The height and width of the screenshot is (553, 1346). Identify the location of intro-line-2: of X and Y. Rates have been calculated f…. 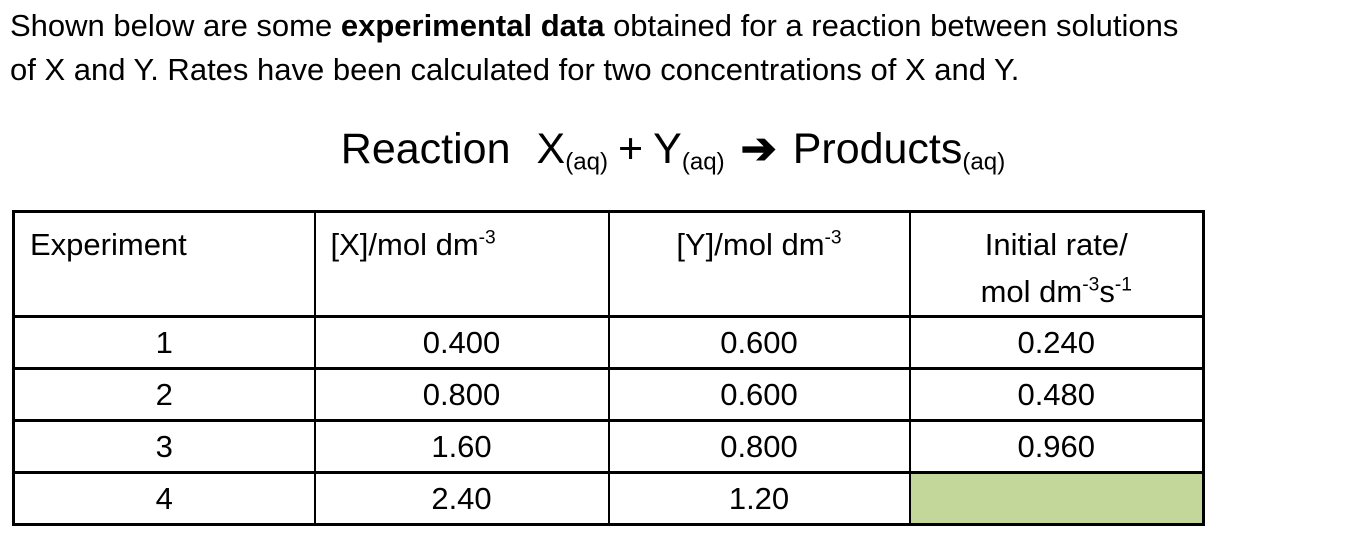
(515, 69).